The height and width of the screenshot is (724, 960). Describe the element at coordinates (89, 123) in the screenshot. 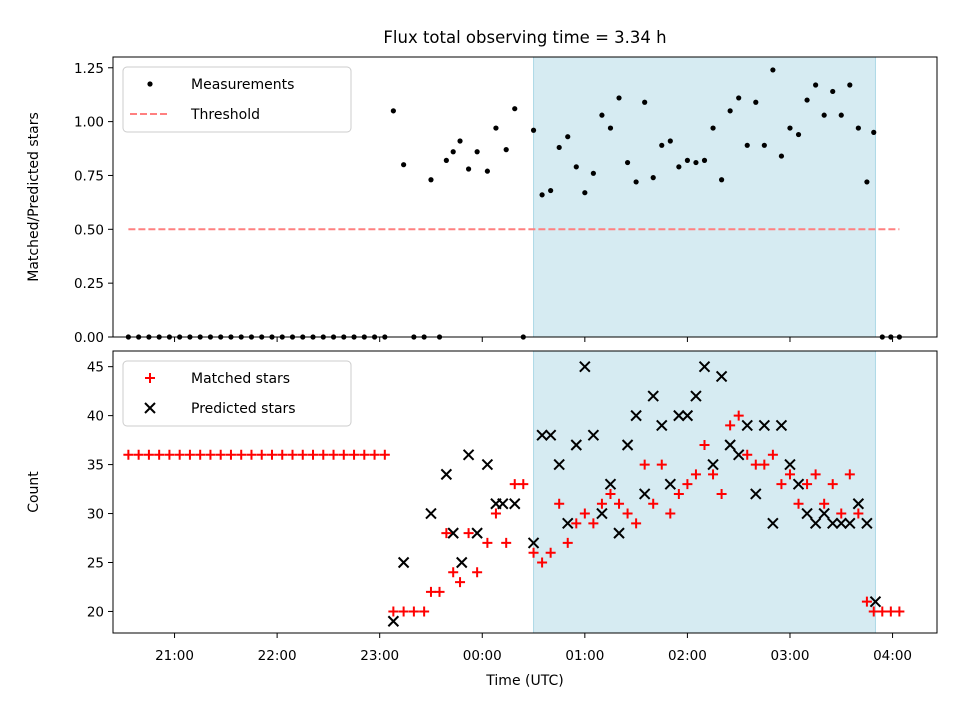

I see `y-tick-label: 1.00` at that location.